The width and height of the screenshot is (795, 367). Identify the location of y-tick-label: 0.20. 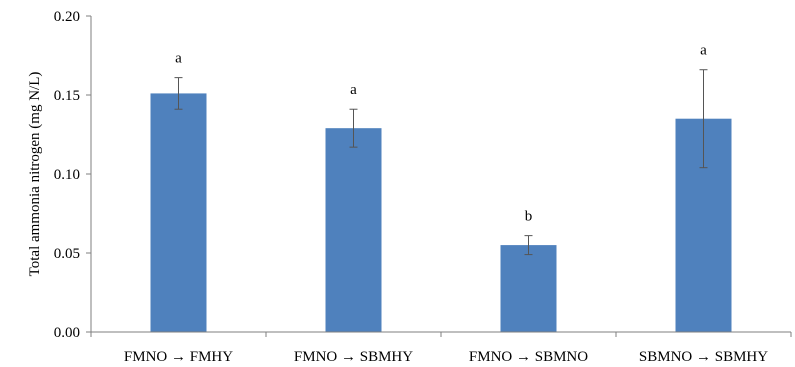
(67, 17).